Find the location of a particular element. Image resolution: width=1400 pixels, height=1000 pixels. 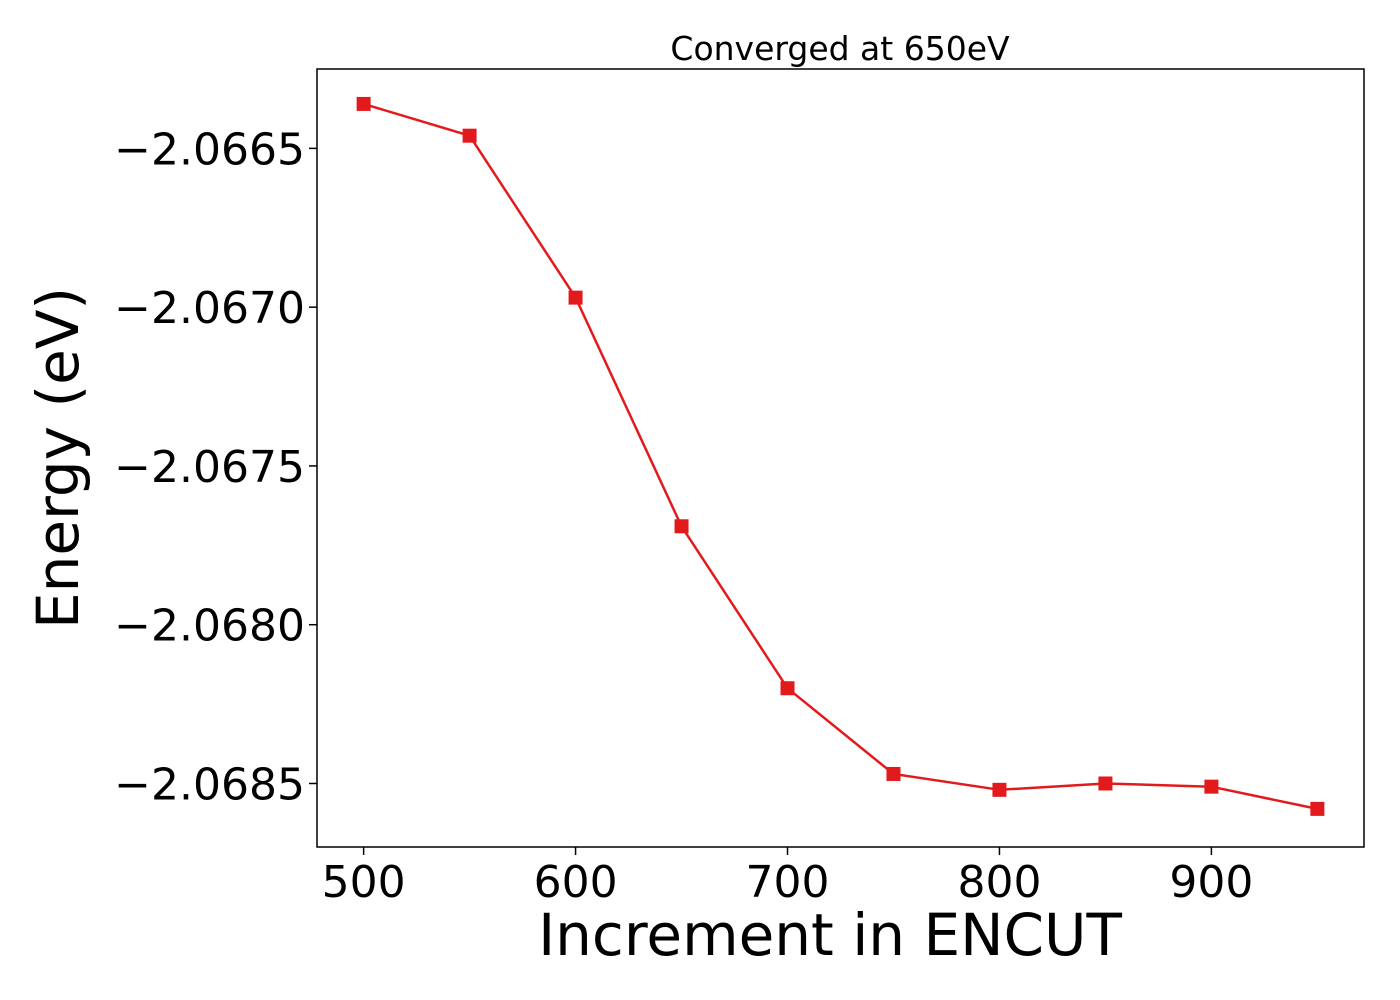

x-tick-label: 500 is located at coordinates (364, 882).